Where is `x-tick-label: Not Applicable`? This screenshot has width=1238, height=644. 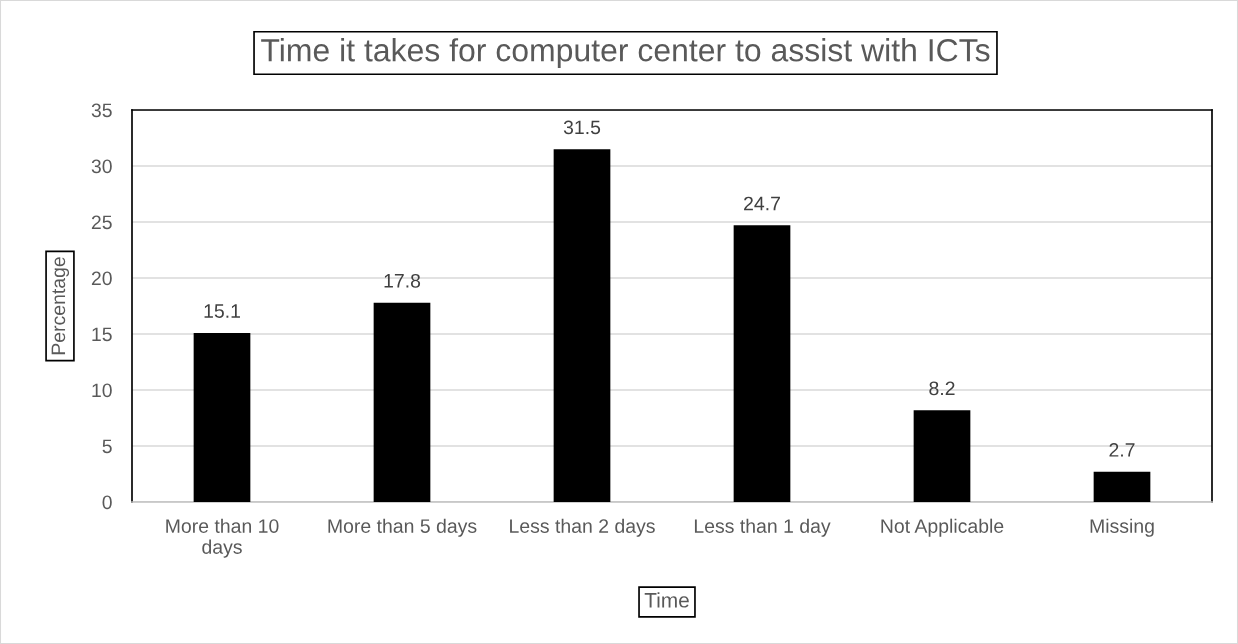 x-tick-label: Not Applicable is located at coordinates (942, 527).